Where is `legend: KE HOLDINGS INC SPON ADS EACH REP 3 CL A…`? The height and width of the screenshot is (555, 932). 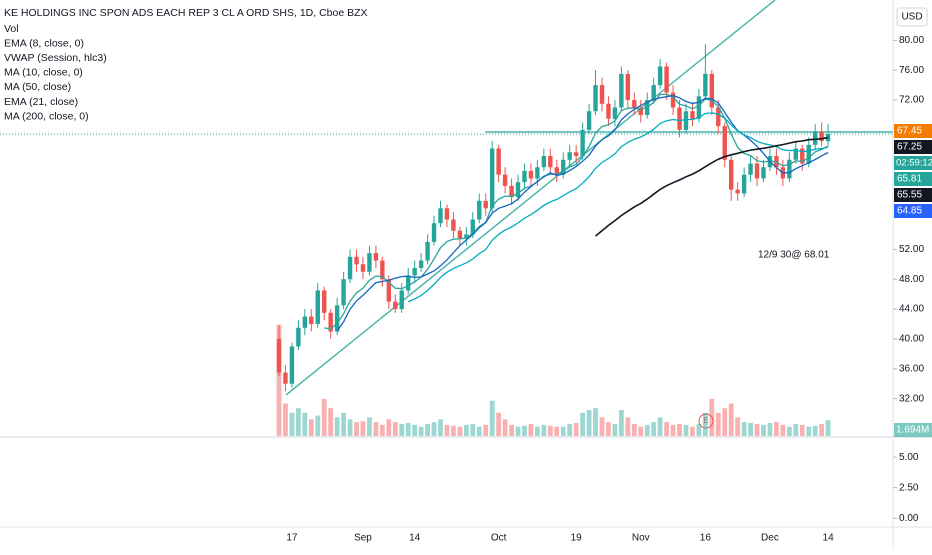 legend: KE HOLDINGS INC SPON ADS EACH REP 3 CL A… is located at coordinates (186, 65).